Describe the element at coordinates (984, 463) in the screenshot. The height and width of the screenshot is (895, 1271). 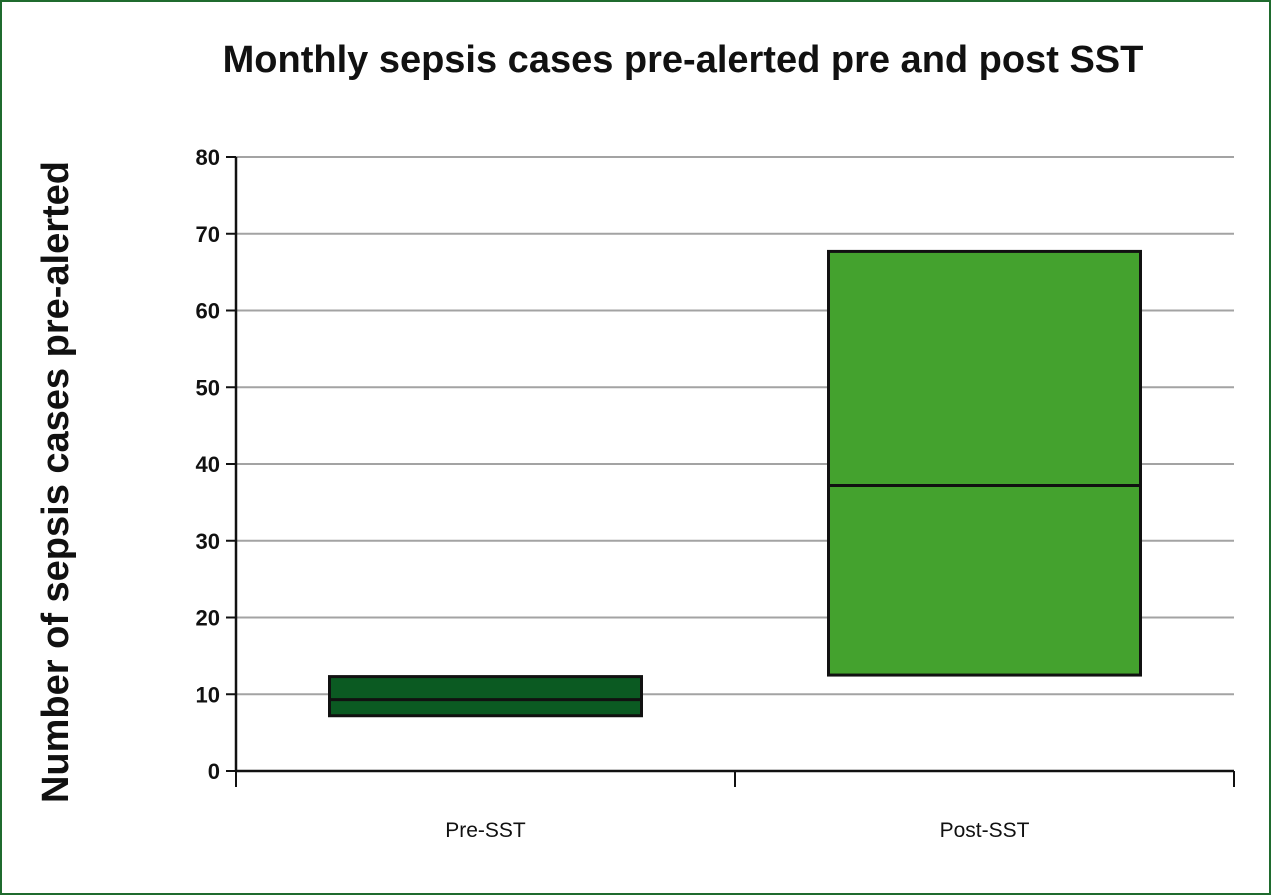
I see `box-post-sst` at that location.